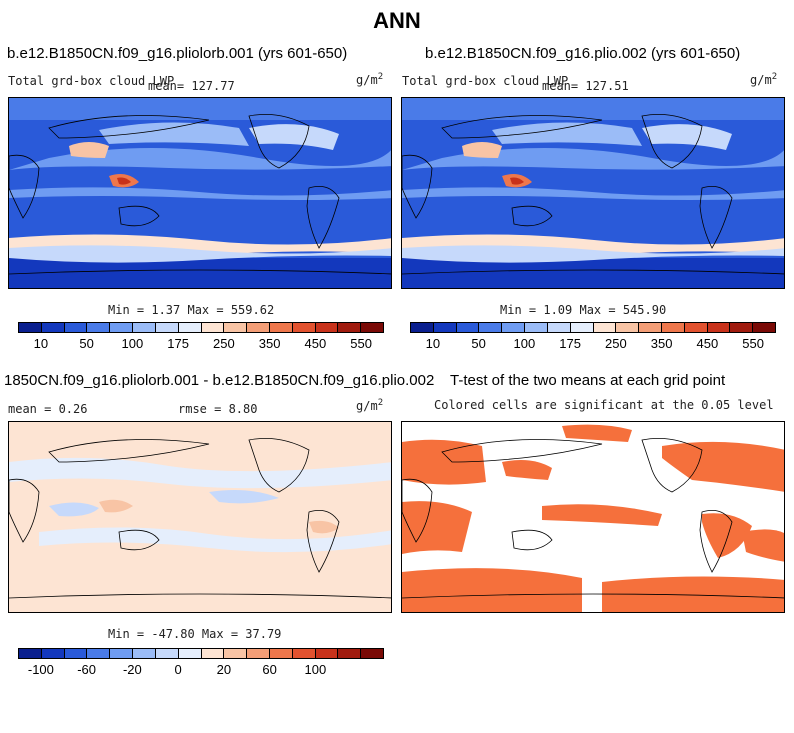 The width and height of the screenshot is (794, 733). Describe the element at coordinates (593, 517) in the screenshot. I see `panel4-map-svg` at that location.